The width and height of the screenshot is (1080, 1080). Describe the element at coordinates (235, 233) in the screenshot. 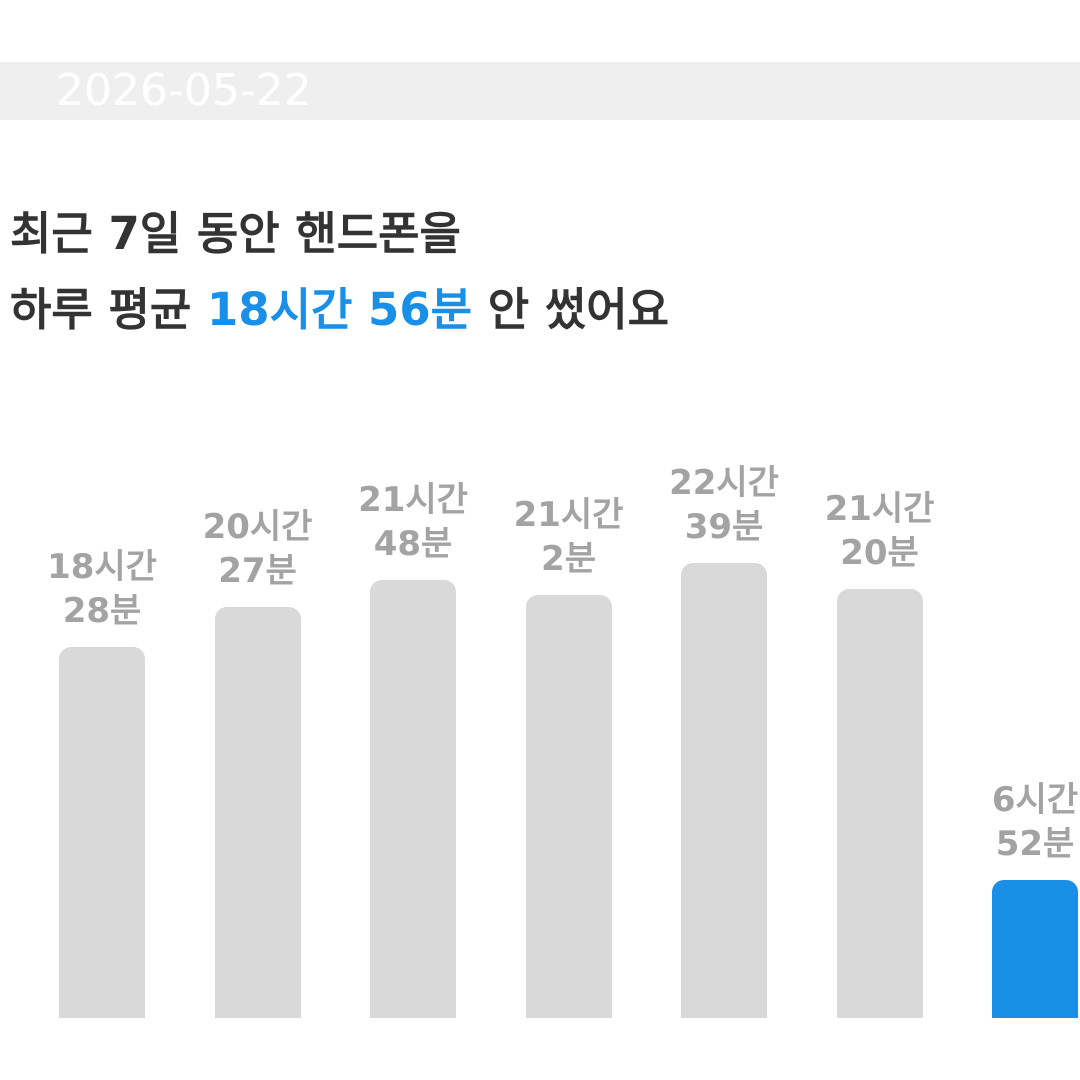

I see `headline-line1: 최근 7일 동안 핸드폰을` at that location.